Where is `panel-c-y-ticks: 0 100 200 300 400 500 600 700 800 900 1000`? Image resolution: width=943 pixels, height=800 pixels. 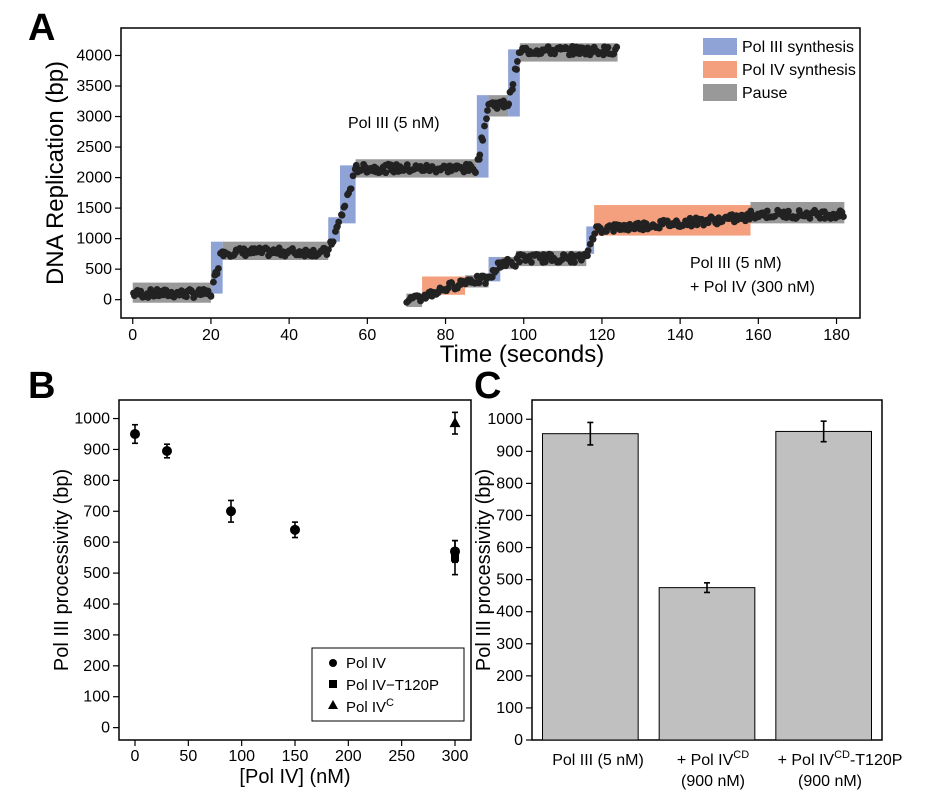
panel-c-y-ticks: 0 100 200 300 400 500 600 700 800 900 1000 is located at coordinates (509, 580).